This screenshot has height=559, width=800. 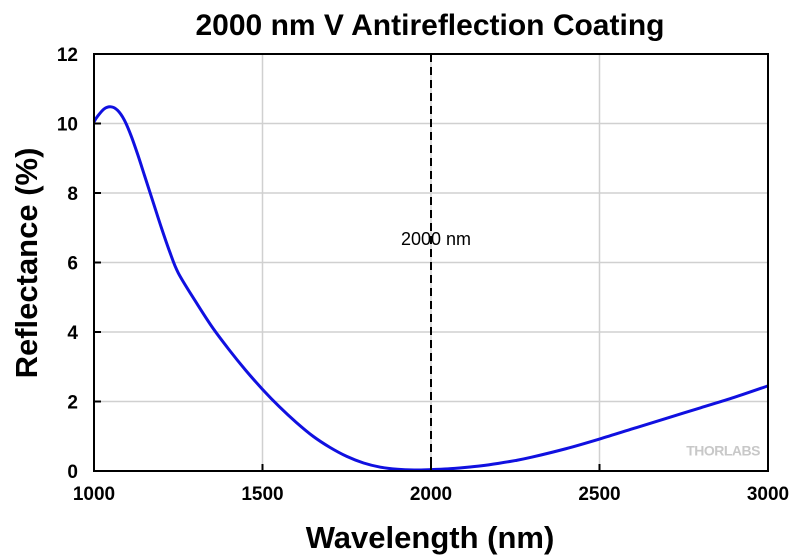 What do you see at coordinates (26, 263) in the screenshot?
I see `y-axis-label: Reflectance (%)` at bounding box center [26, 263].